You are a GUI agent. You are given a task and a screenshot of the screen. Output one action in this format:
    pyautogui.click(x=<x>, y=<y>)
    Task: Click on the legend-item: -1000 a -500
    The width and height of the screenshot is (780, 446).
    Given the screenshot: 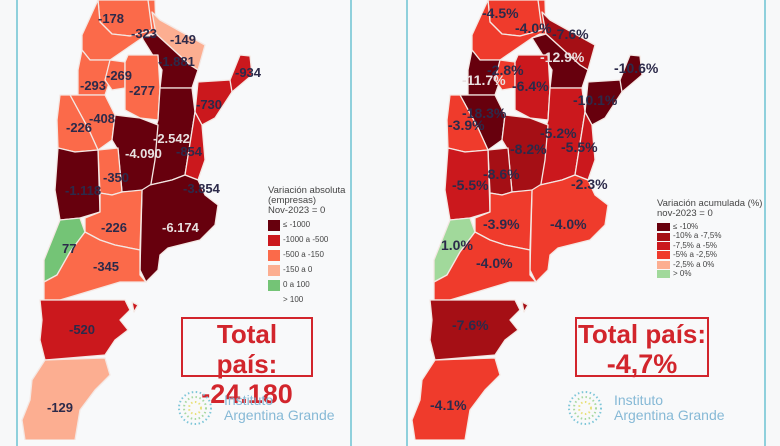 What is the action you would take?
    pyautogui.click(x=306, y=240)
    